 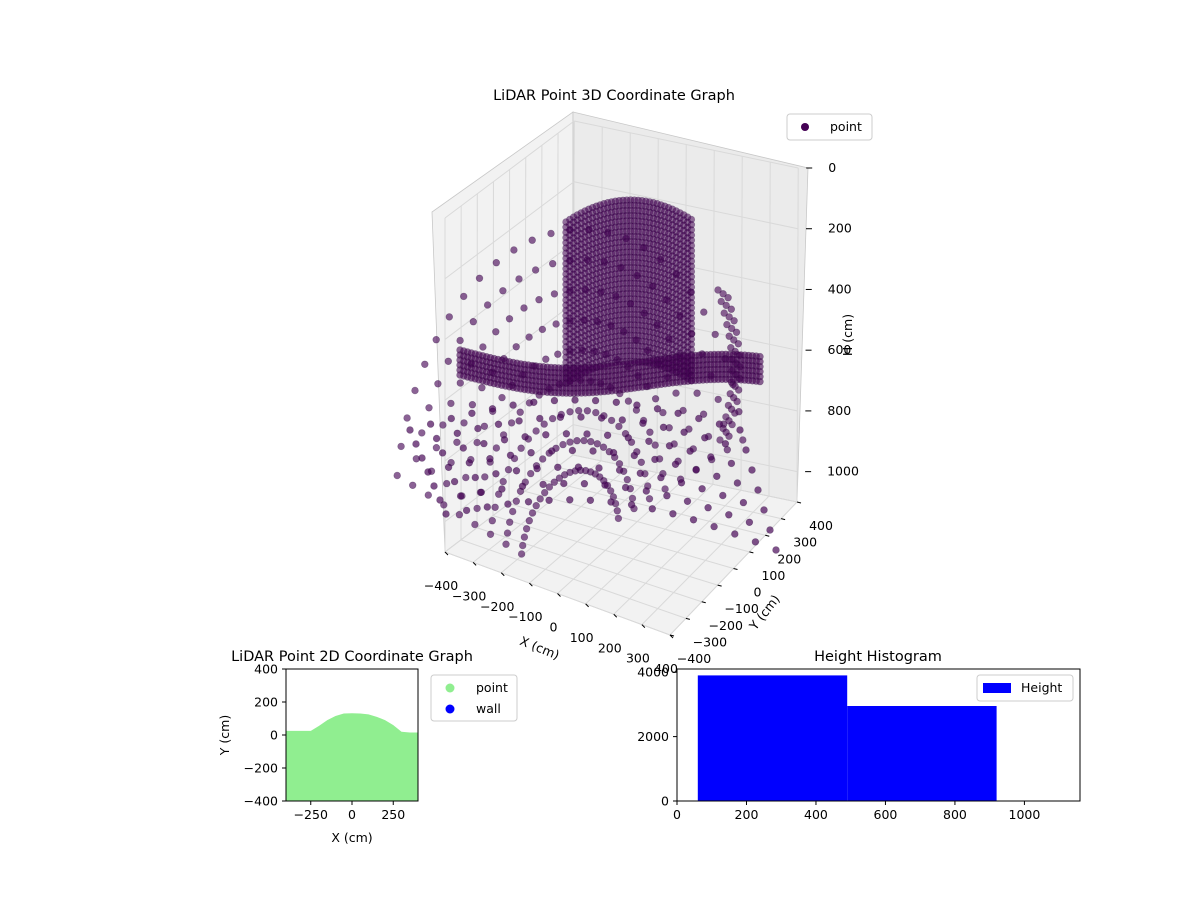 What do you see at coordinates (843, 471) in the screenshot?
I see `z-tick-label-3d: 1000` at bounding box center [843, 471].